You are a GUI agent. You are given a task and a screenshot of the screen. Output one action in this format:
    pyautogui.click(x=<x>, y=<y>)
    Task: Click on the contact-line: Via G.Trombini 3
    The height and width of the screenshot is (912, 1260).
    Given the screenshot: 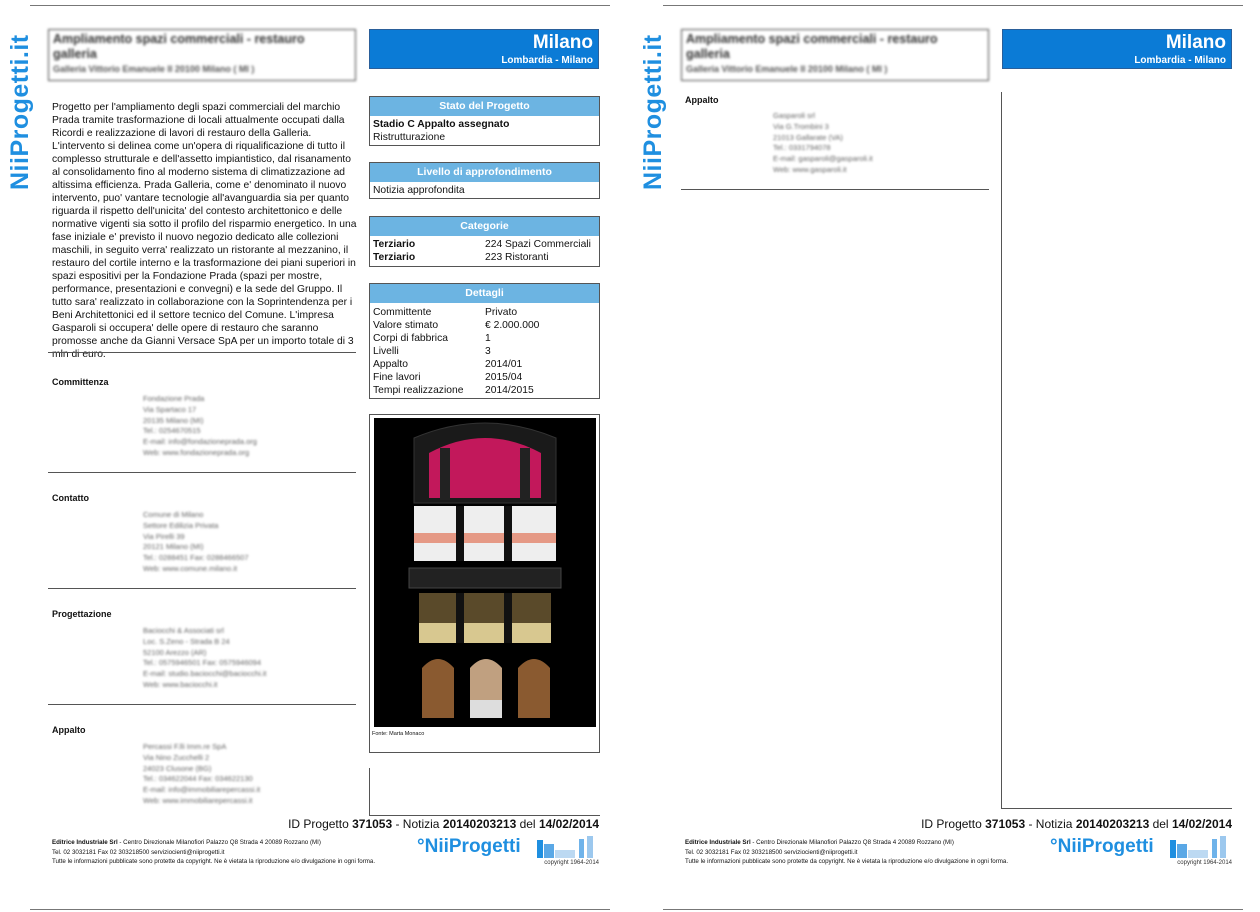 What is the action you would take?
    pyautogui.click(x=801, y=126)
    